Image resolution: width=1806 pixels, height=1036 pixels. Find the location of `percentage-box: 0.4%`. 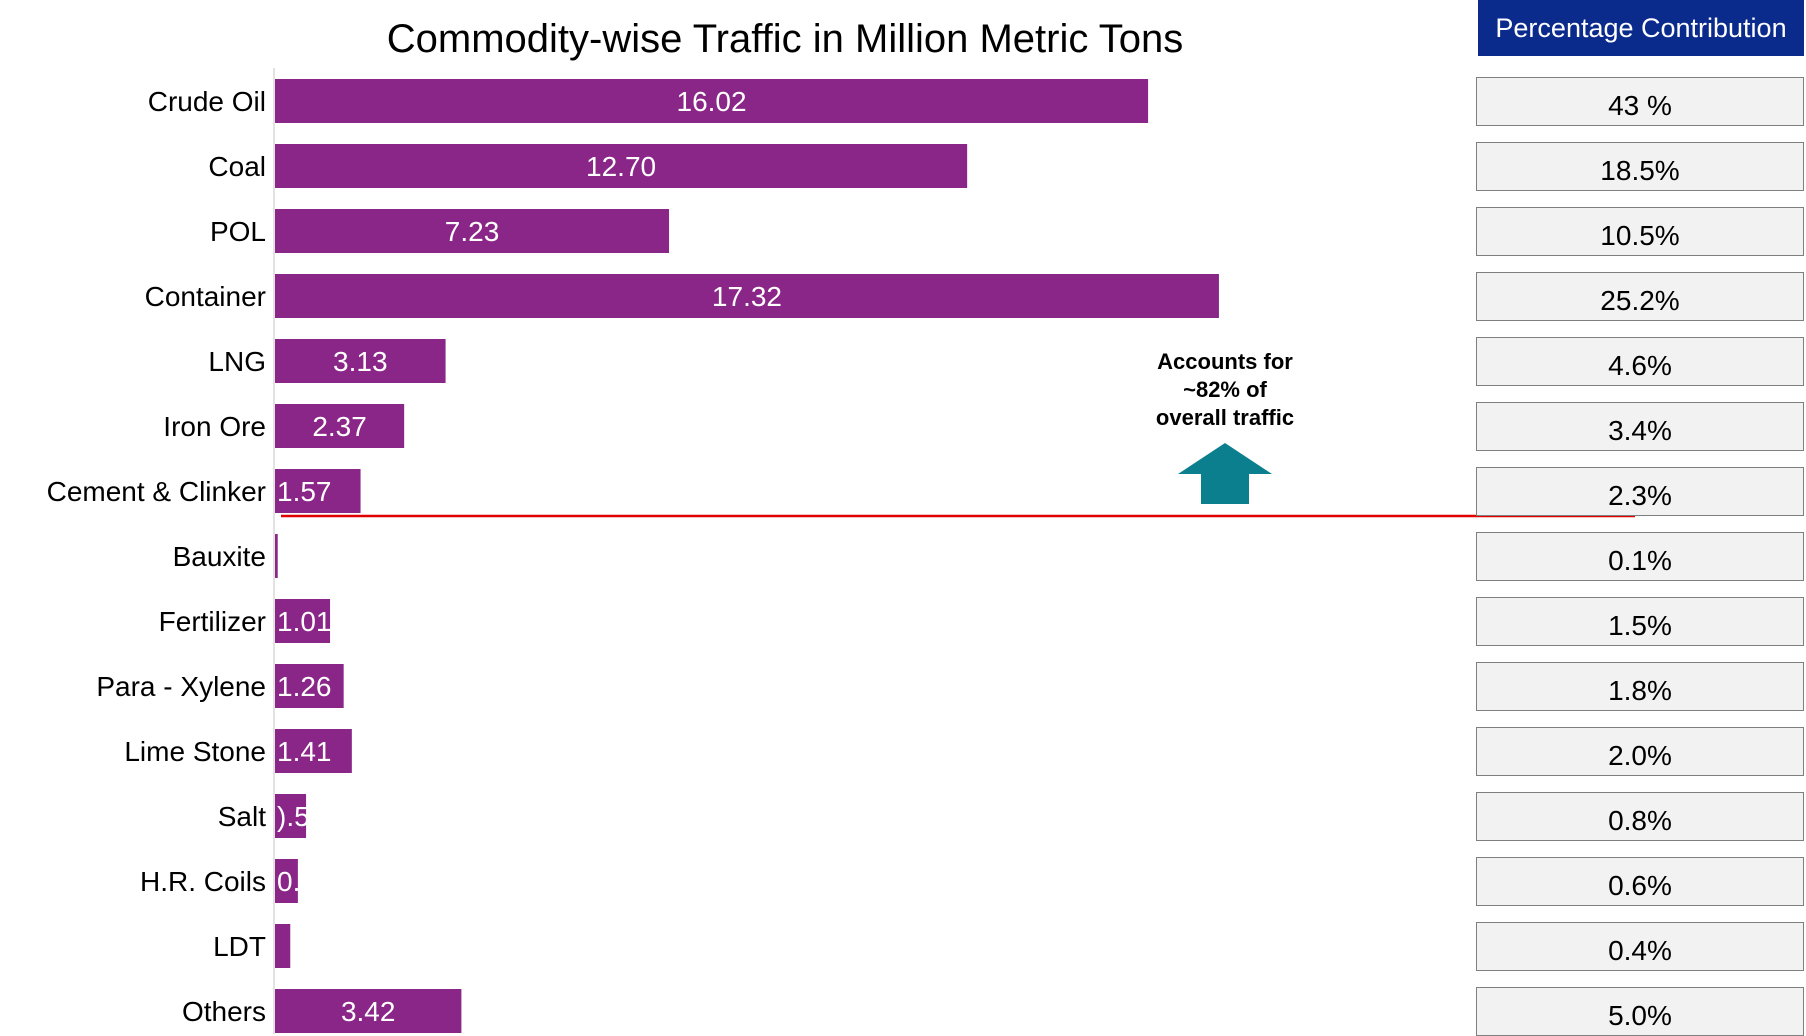

percentage-box: 0.4% is located at coordinates (1640, 946).